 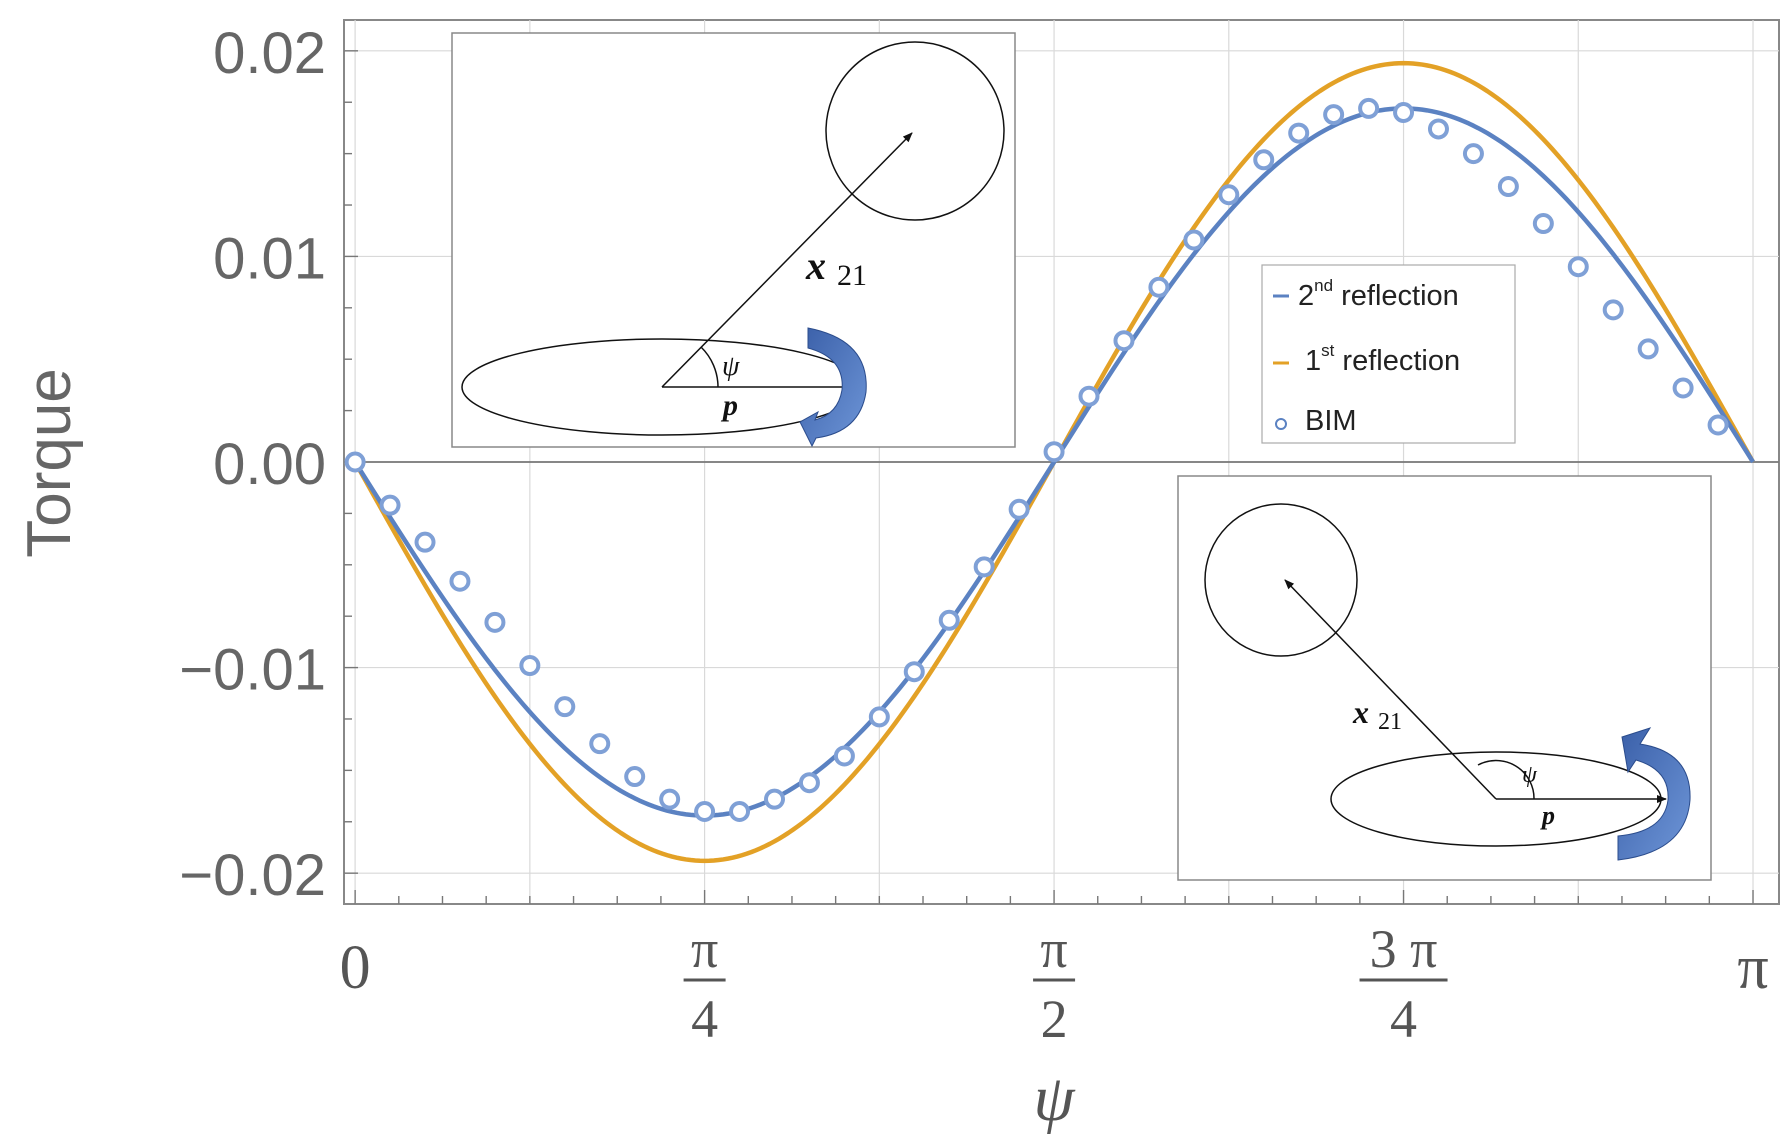 I want to click on legend-label-2nd-reflection: 2nd reflection, so click(x=1378, y=294).